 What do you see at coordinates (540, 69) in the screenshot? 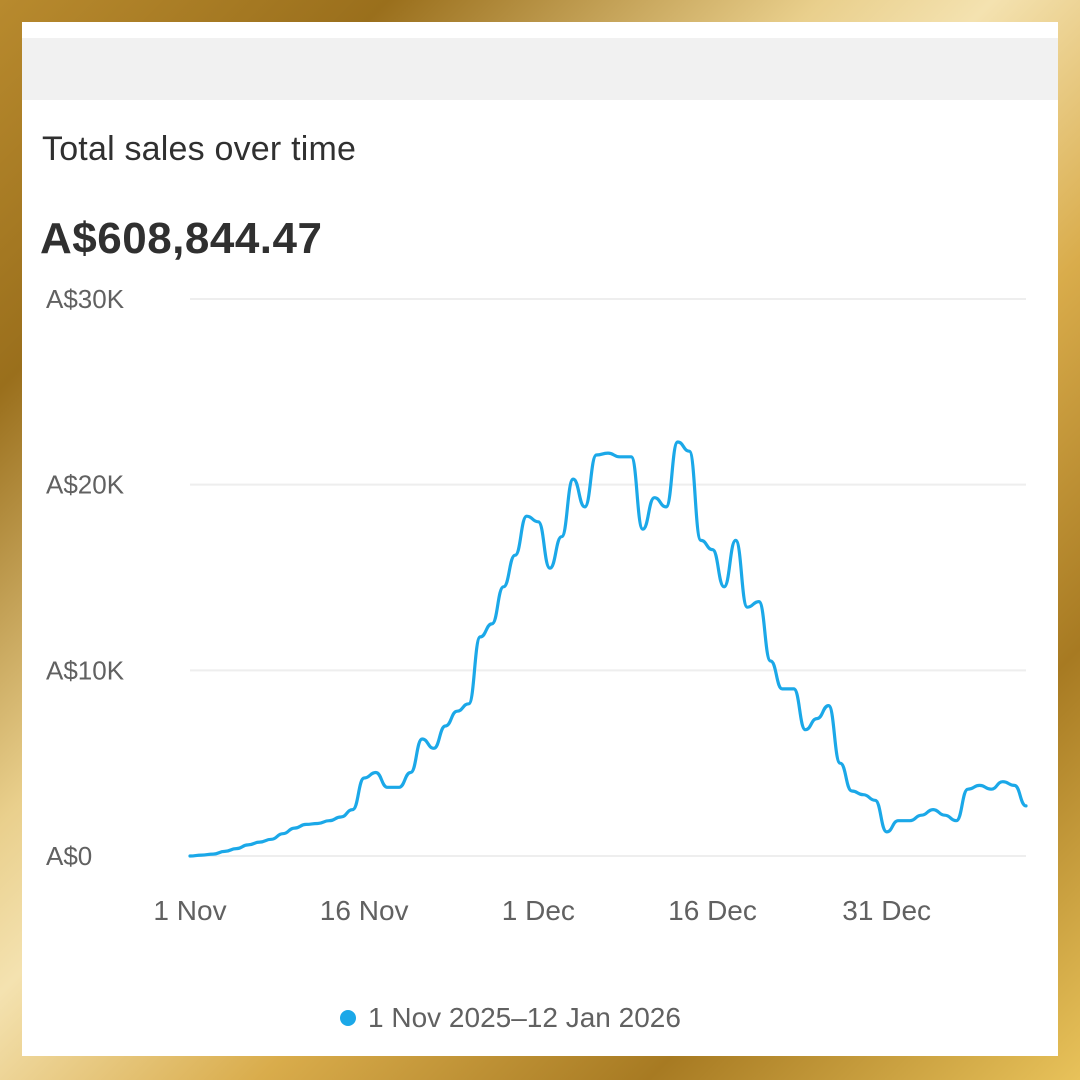
I see `card-top-bar` at bounding box center [540, 69].